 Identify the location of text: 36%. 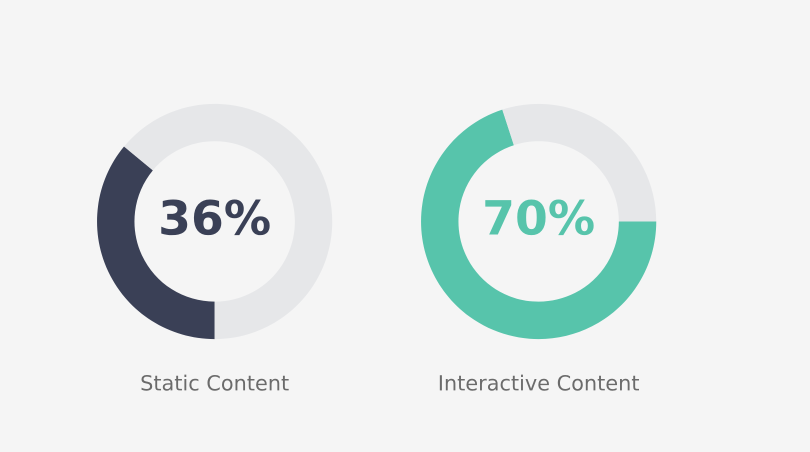
(215, 217).